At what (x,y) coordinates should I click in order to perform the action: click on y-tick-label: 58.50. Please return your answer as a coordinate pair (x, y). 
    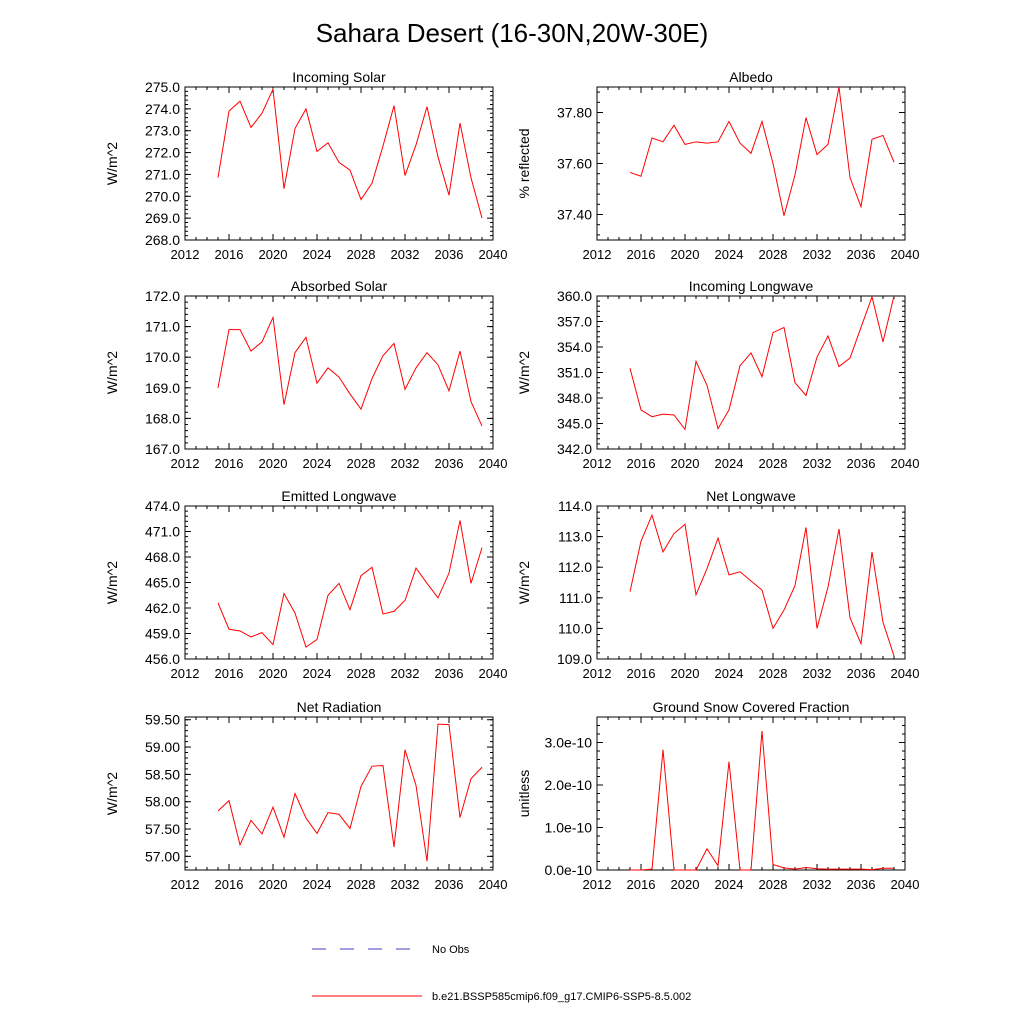
    Looking at the image, I should click on (162, 774).